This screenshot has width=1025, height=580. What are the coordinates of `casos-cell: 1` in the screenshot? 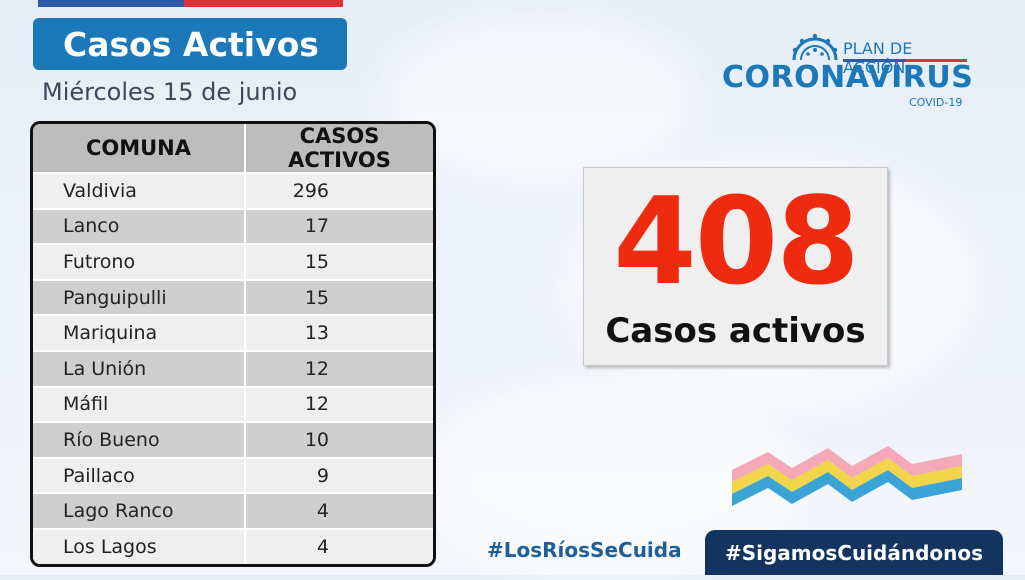 It's located at (339, 563).